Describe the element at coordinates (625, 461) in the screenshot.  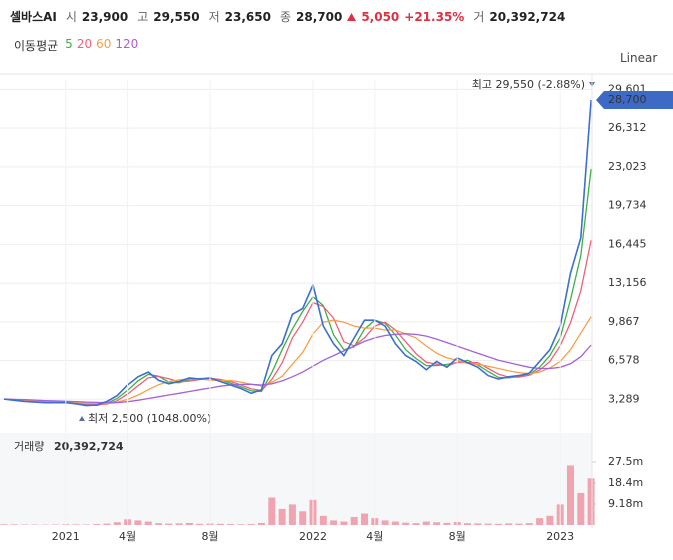
I see `y-tick-label: 27.5m` at that location.